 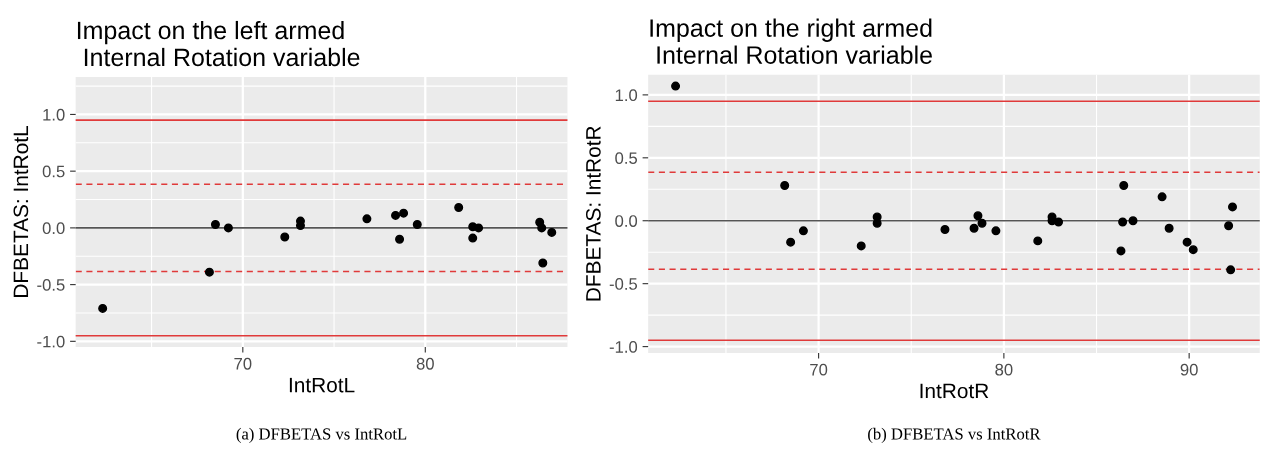 What do you see at coordinates (1189, 369) in the screenshot?
I see `x-tick-label: 90` at bounding box center [1189, 369].